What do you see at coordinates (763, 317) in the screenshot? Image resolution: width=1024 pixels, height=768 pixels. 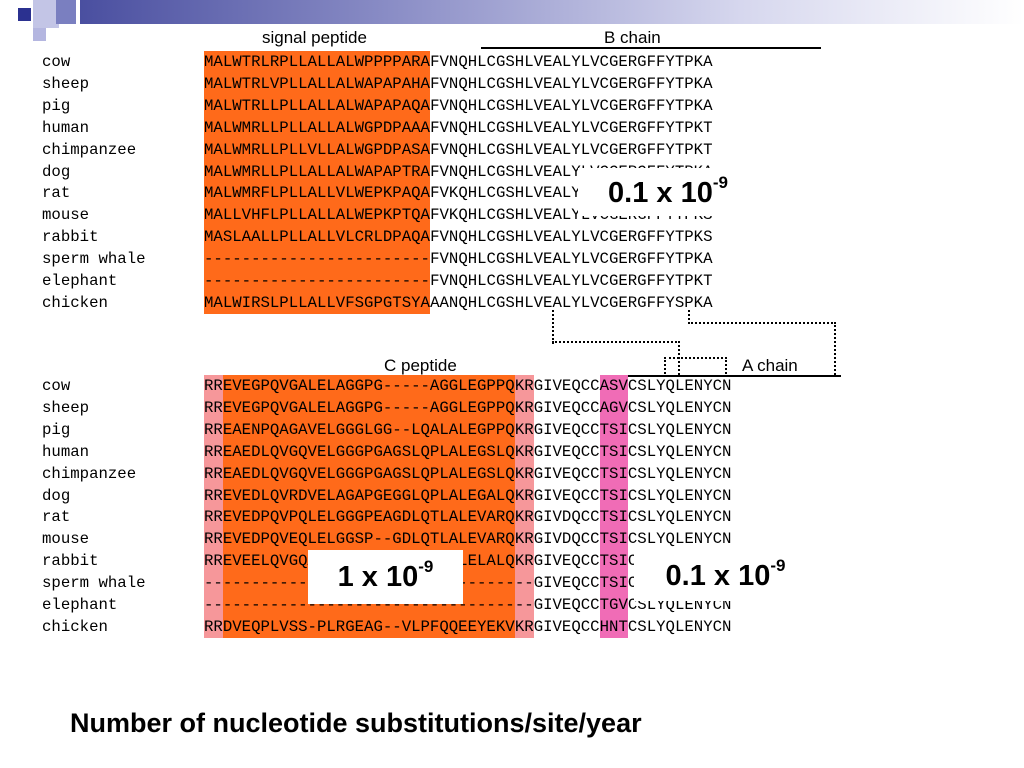 I see `disulfide-connector-right` at bounding box center [763, 317].